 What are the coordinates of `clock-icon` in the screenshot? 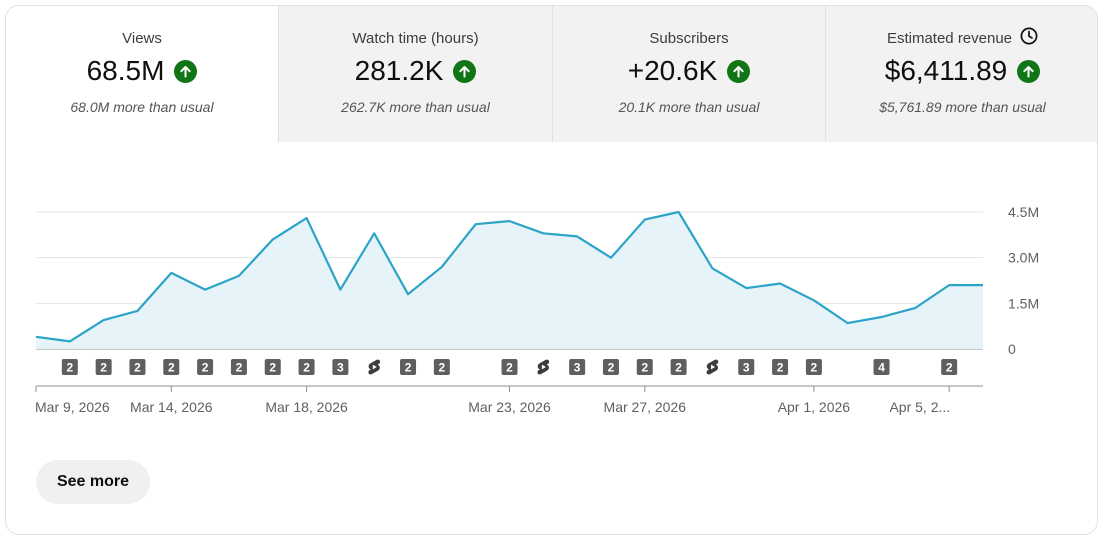 It's located at (1029, 38).